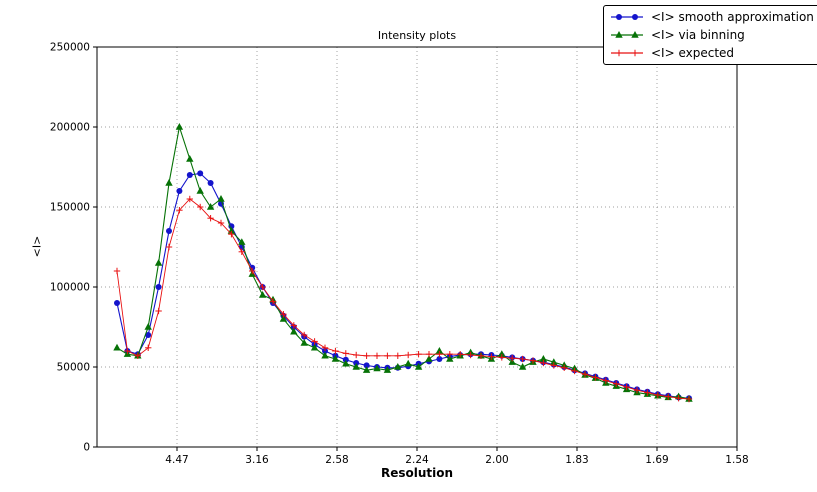  I want to click on legend-marker-triangle-icon, so click(627, 34).